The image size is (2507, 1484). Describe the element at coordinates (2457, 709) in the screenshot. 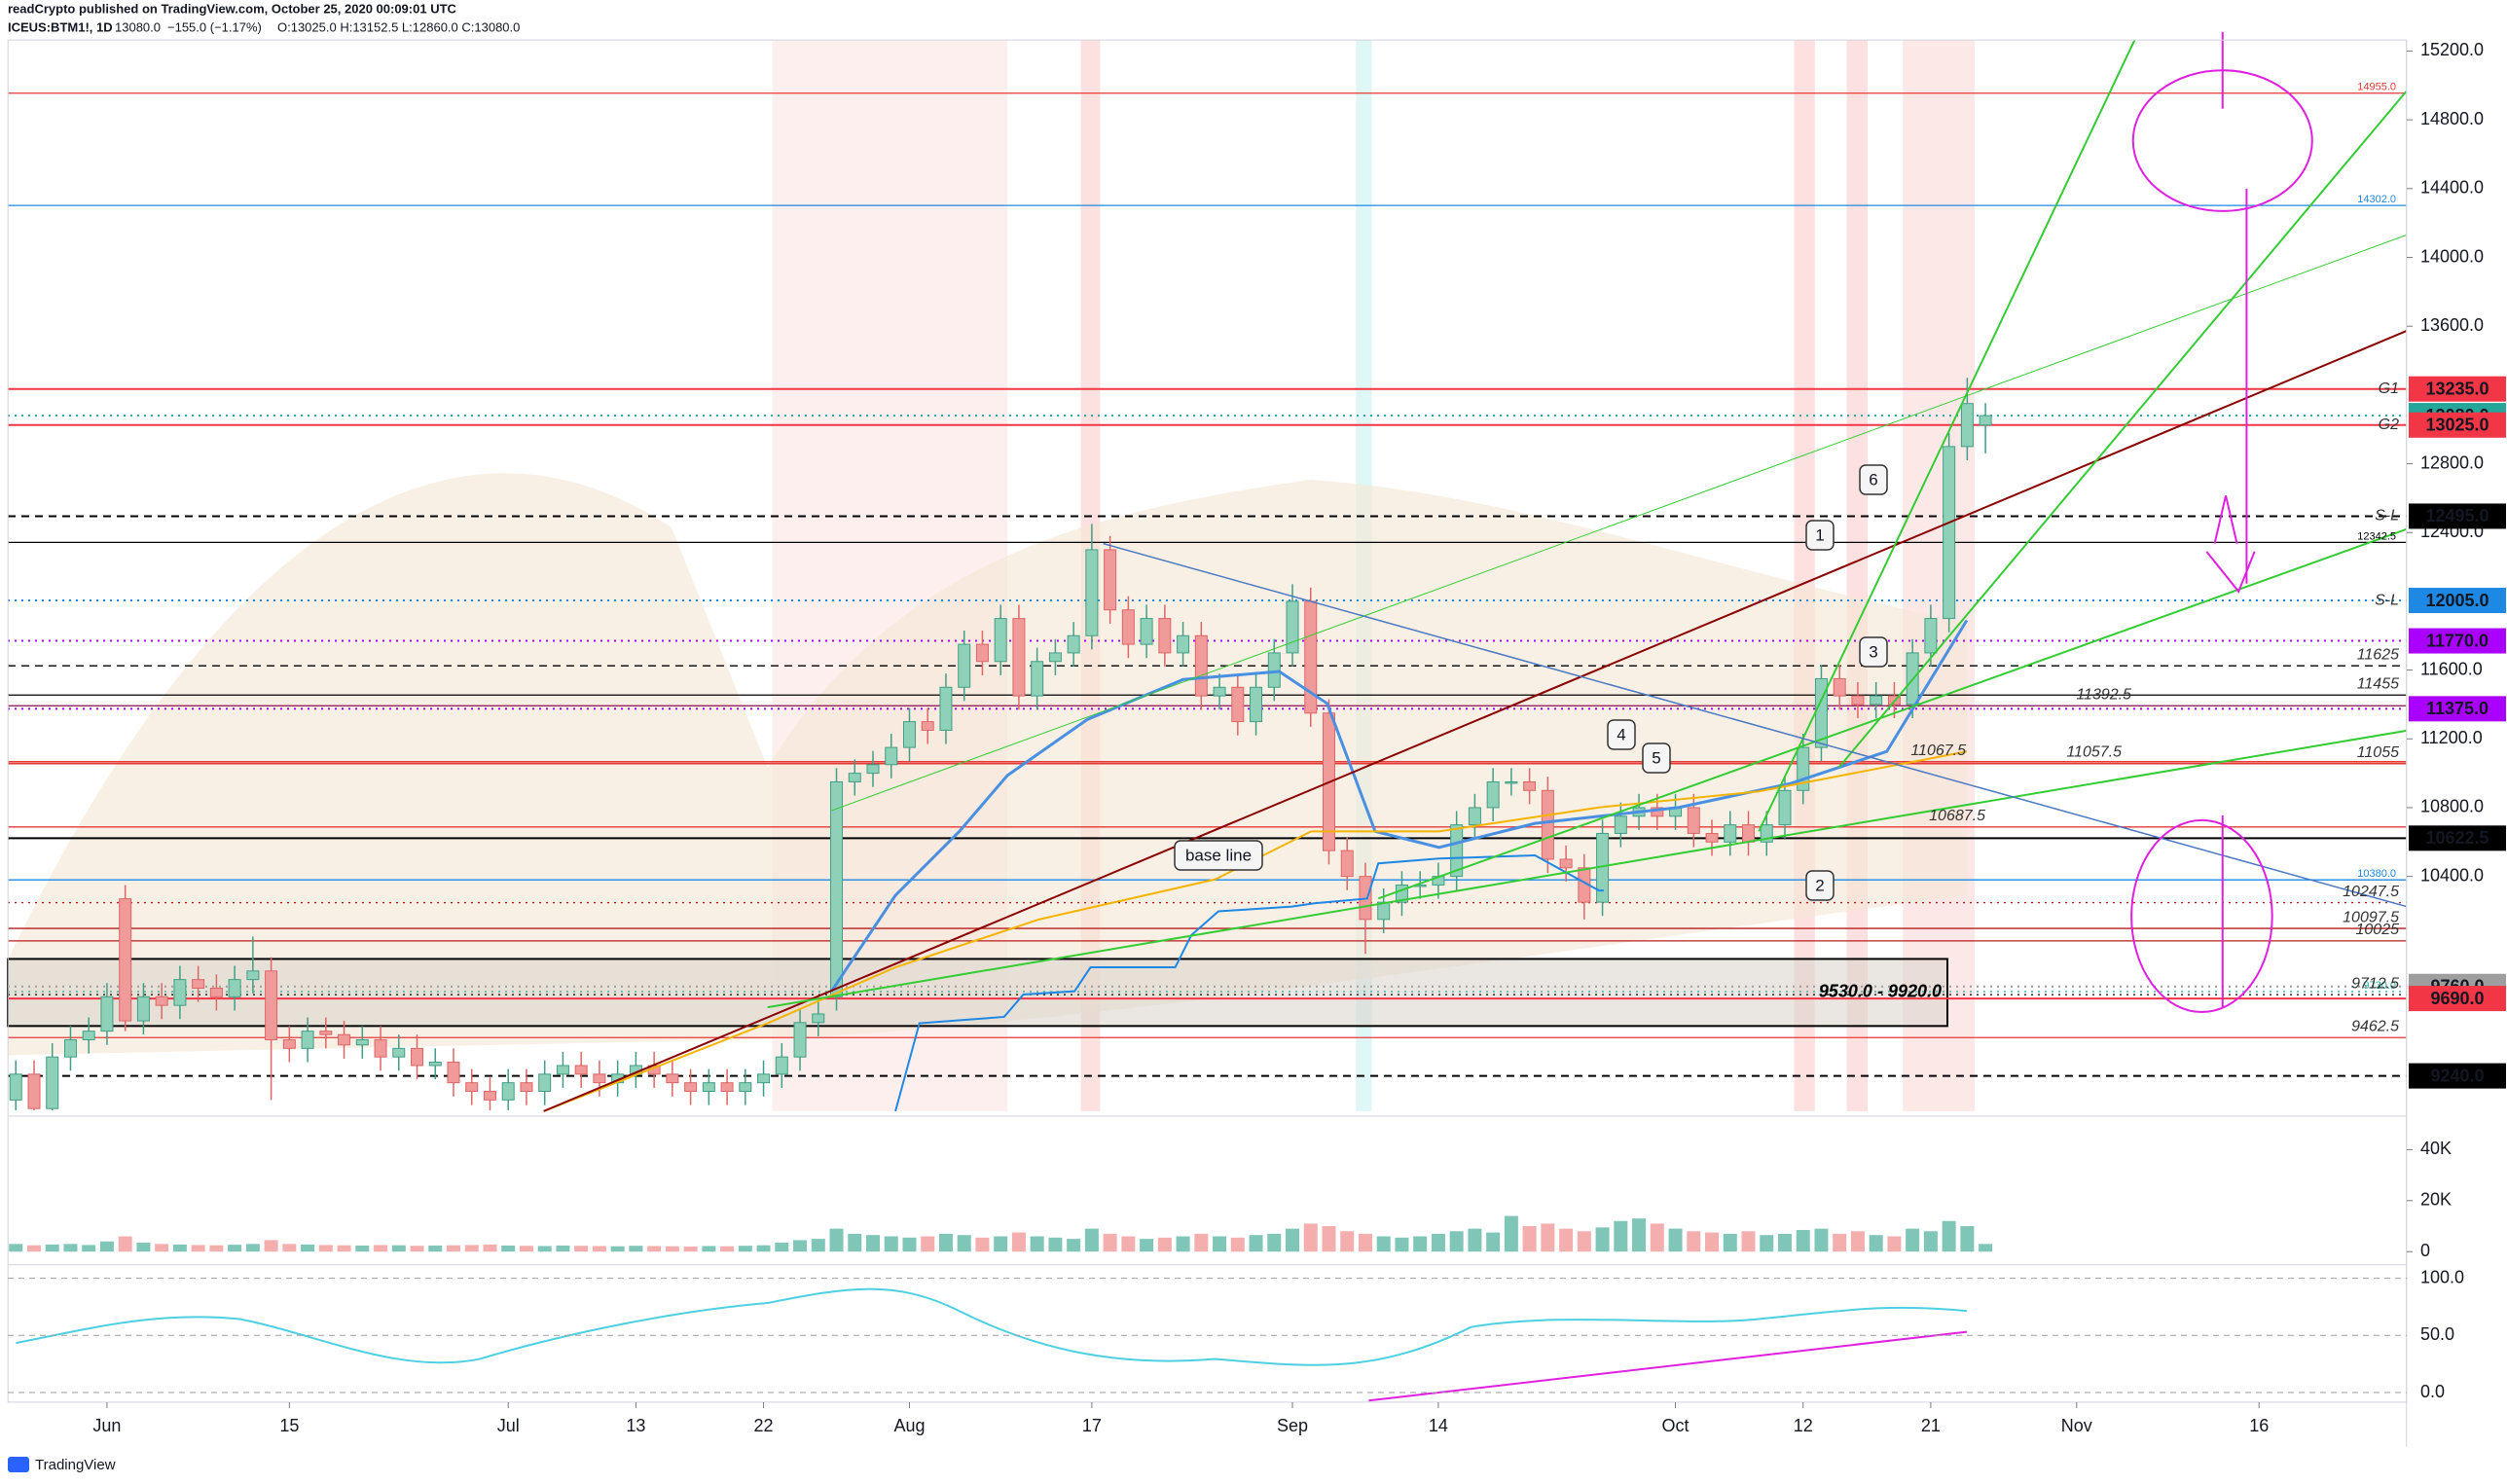

I see `price-label: 11375.0` at that location.